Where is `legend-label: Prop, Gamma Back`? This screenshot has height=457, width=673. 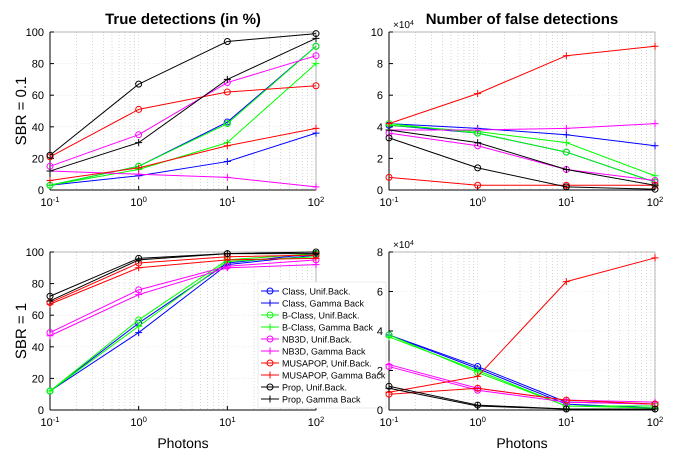 legend-label: Prop, Gamma Back is located at coordinates (322, 399).